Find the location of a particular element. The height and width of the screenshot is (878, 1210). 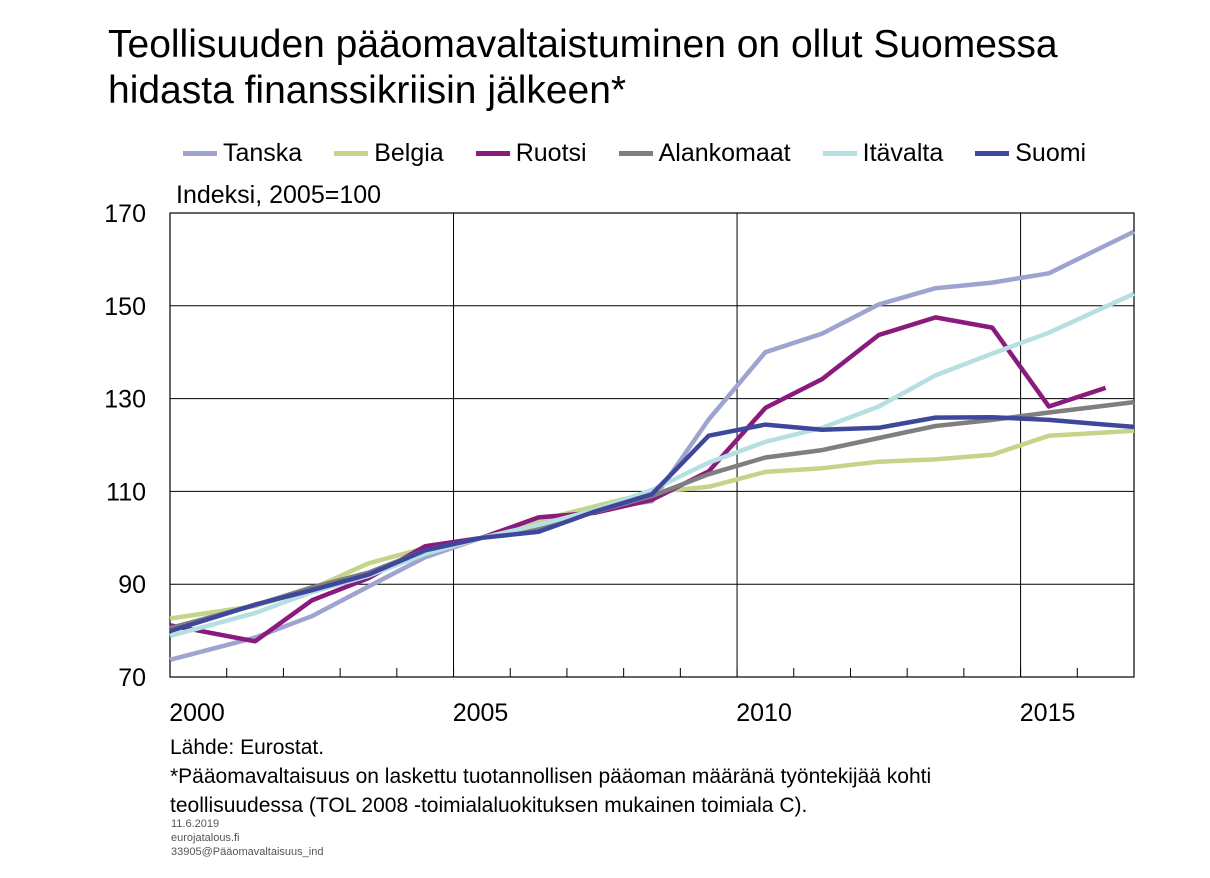

legend-item-ruotsi: Ruotsi is located at coordinates (531, 153).